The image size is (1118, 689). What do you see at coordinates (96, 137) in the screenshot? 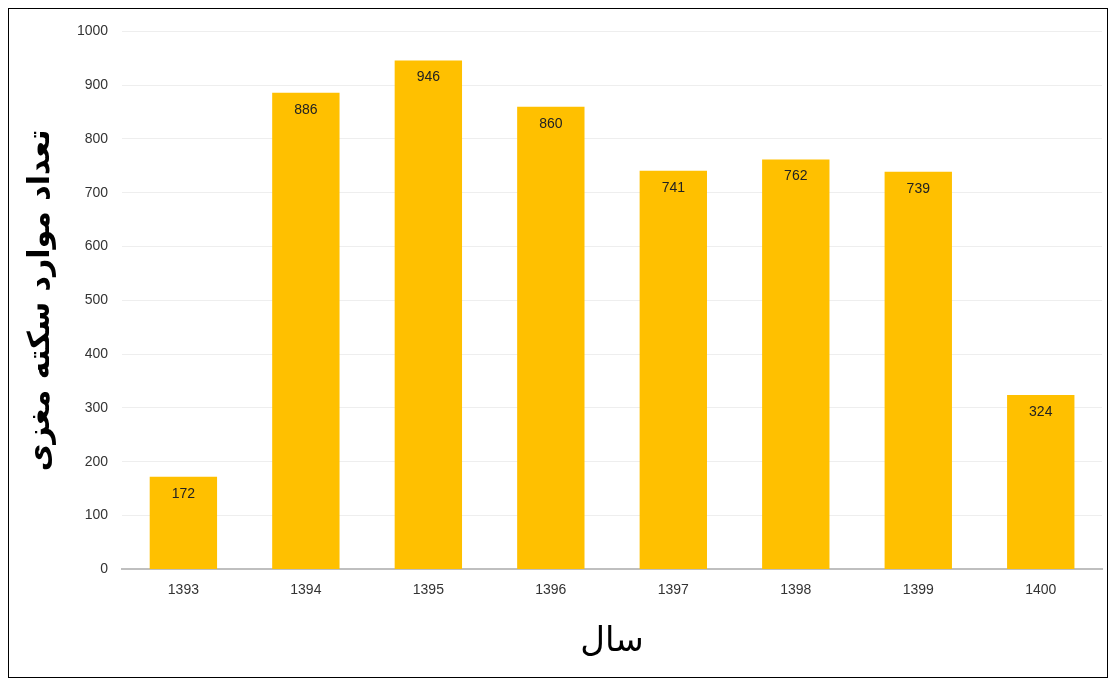
I see `y-tick-label: 800` at bounding box center [96, 137].